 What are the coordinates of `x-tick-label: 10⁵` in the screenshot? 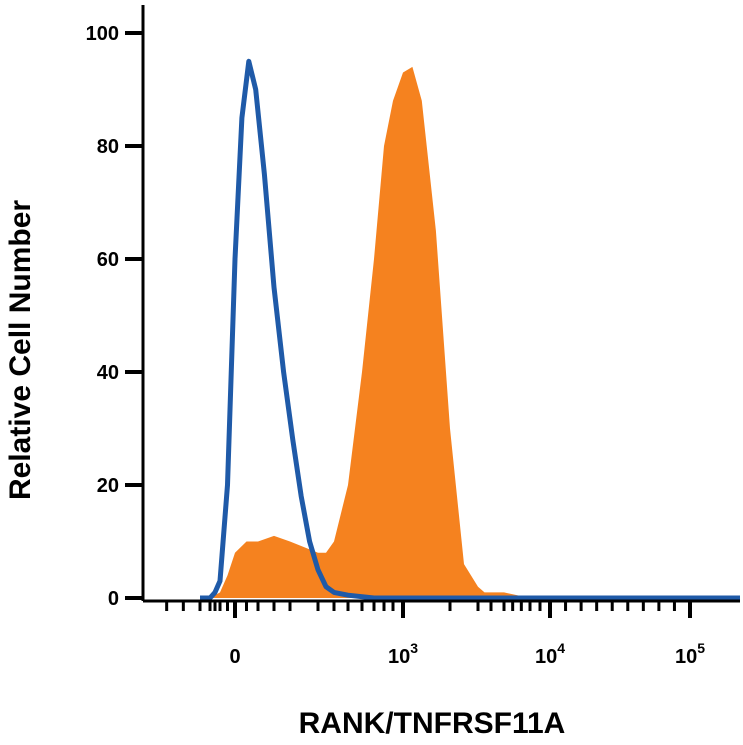 It's located at (690, 654).